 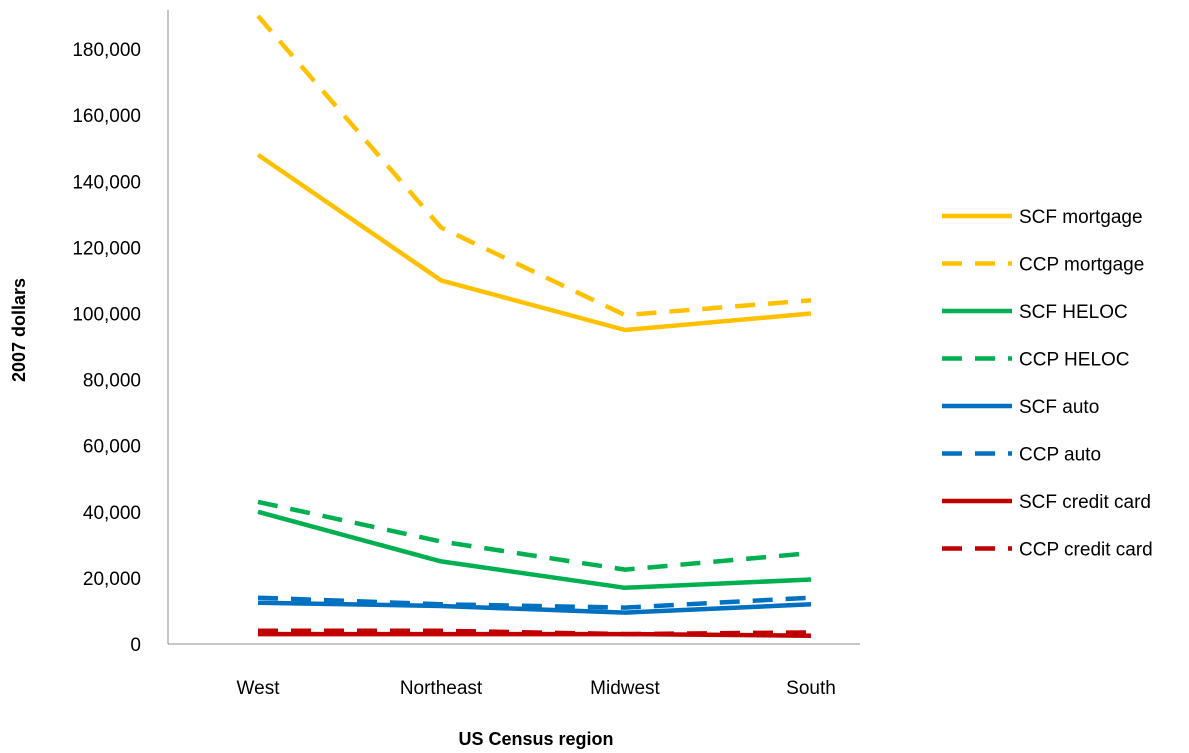 I want to click on legend-item: CCP HELOC, so click(x=1036, y=360).